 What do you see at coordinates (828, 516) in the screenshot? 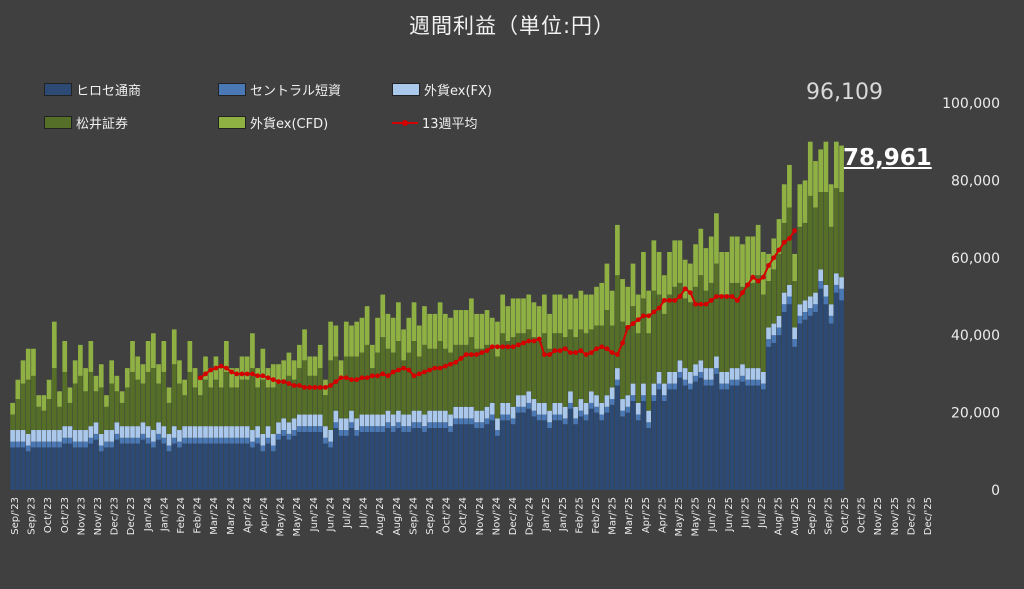
I see `x-tick-label: Sep/'25` at bounding box center [828, 516].